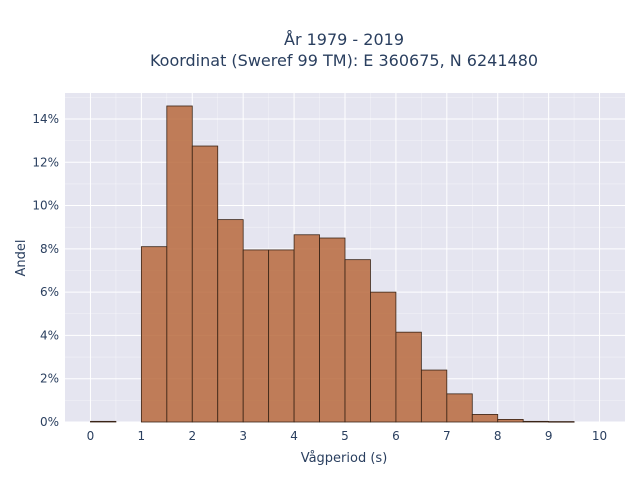  What do you see at coordinates (45, 206) in the screenshot?
I see `y-tick-label: 10%` at bounding box center [45, 206].